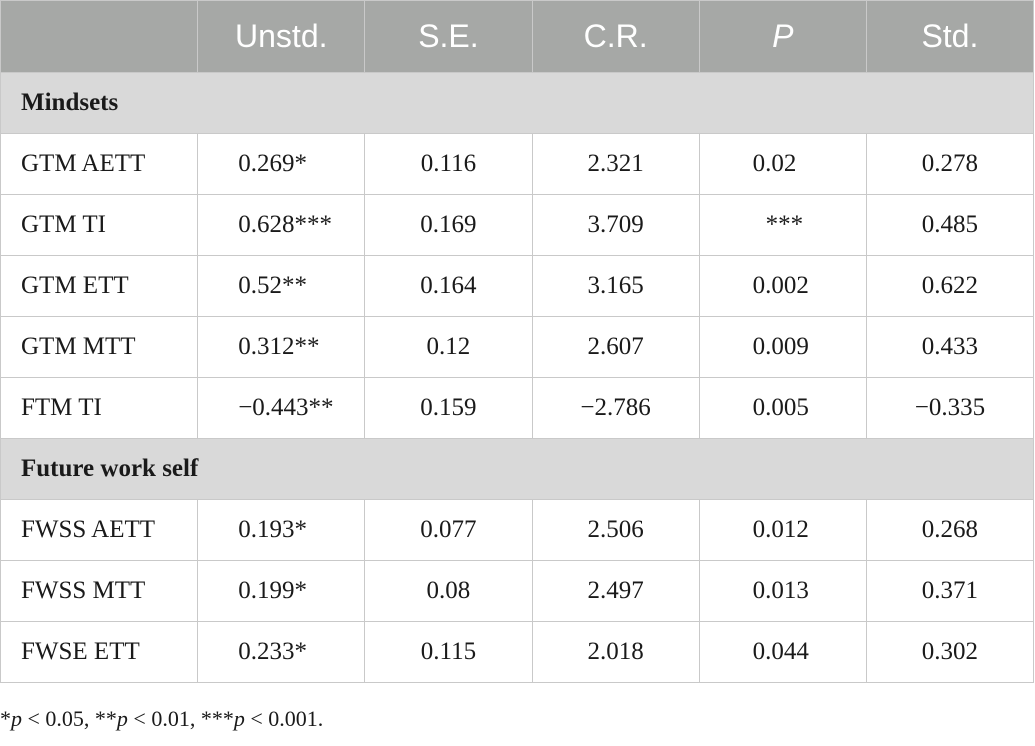  Describe the element at coordinates (782, 225) in the screenshot. I see `p-cell: ***` at that location.